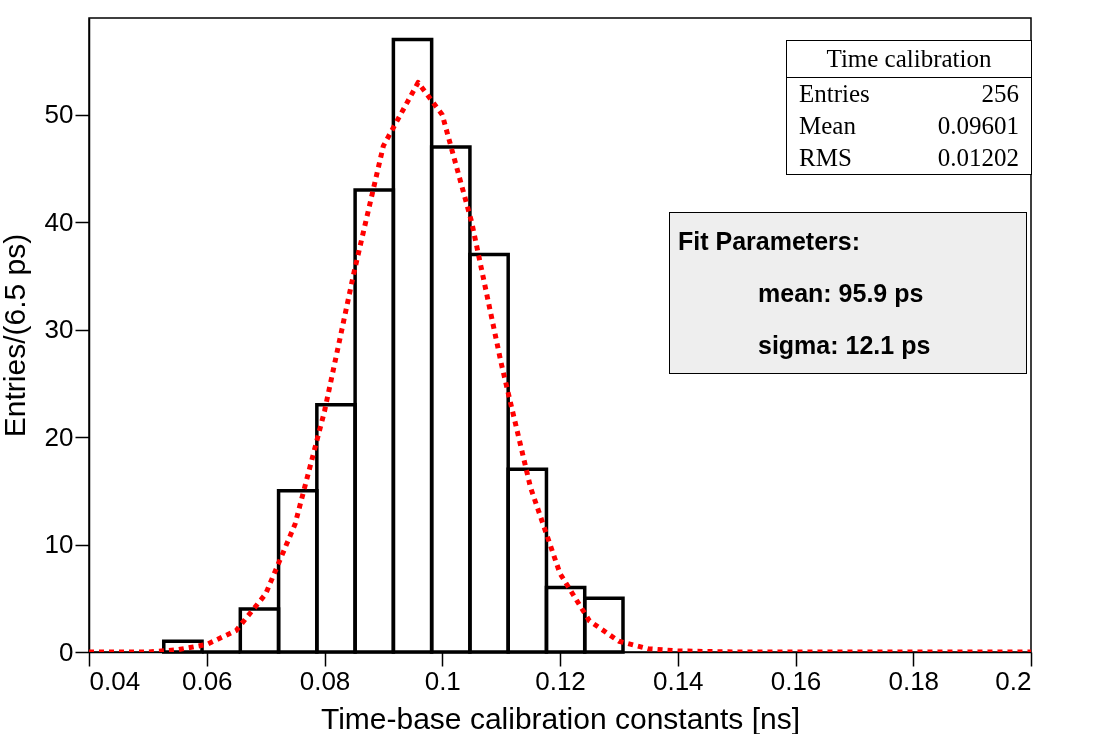 The image size is (1103, 741). What do you see at coordinates (914, 680) in the screenshot?
I see `x-tick-label: 0.18` at bounding box center [914, 680].